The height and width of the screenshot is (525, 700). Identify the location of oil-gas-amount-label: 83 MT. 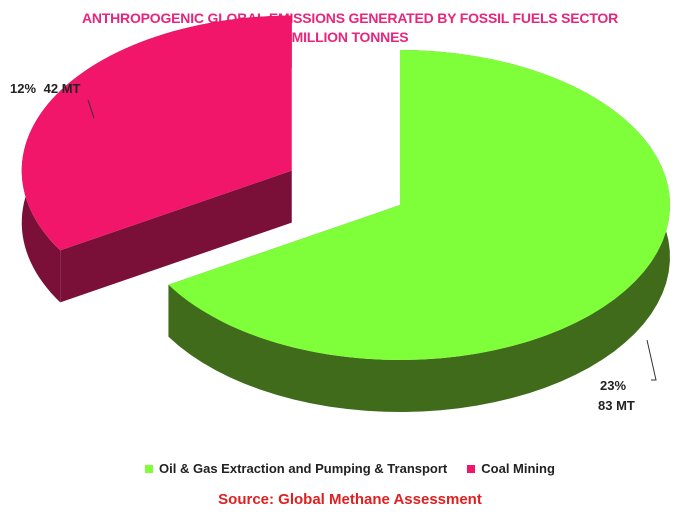
(616, 405).